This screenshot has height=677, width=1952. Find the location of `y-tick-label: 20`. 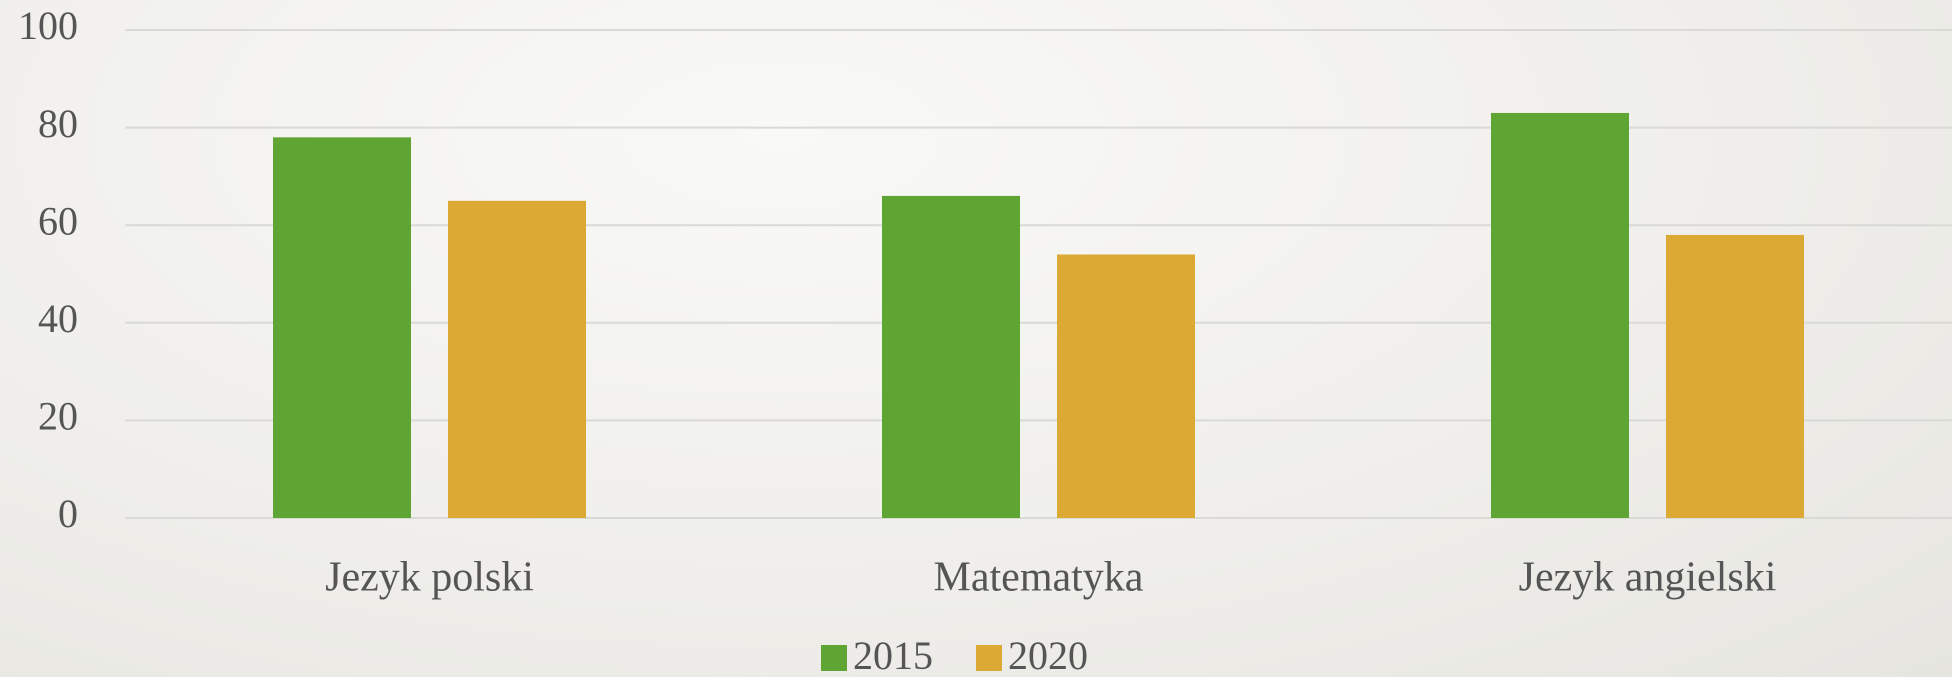

y-tick-label: 20 is located at coordinates (58, 416).